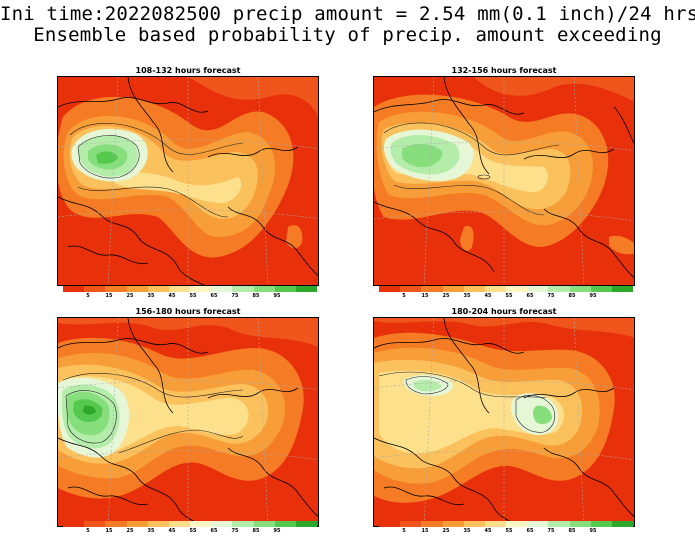 The image size is (695, 545). I want to click on panel-title: 108-132 hours forecast, so click(188, 70).